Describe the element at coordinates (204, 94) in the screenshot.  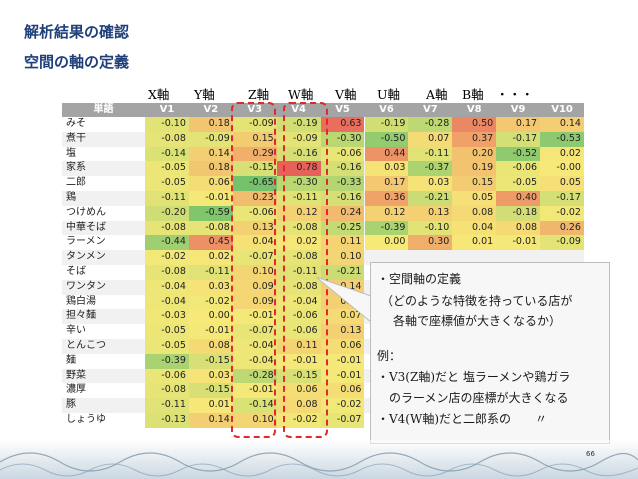
I see `axis-label: Y軸` at that location.